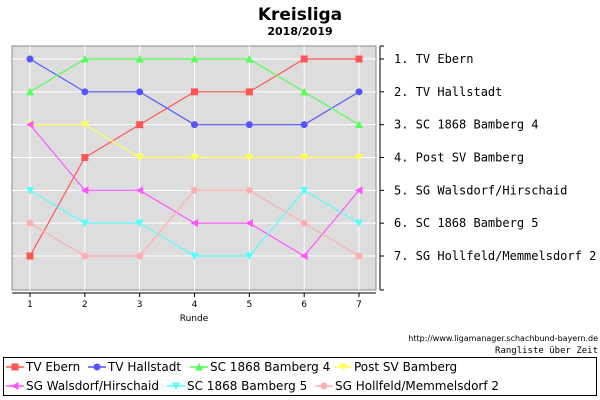 The image size is (600, 400). I want to click on x-tick-label: 1, so click(30, 305).